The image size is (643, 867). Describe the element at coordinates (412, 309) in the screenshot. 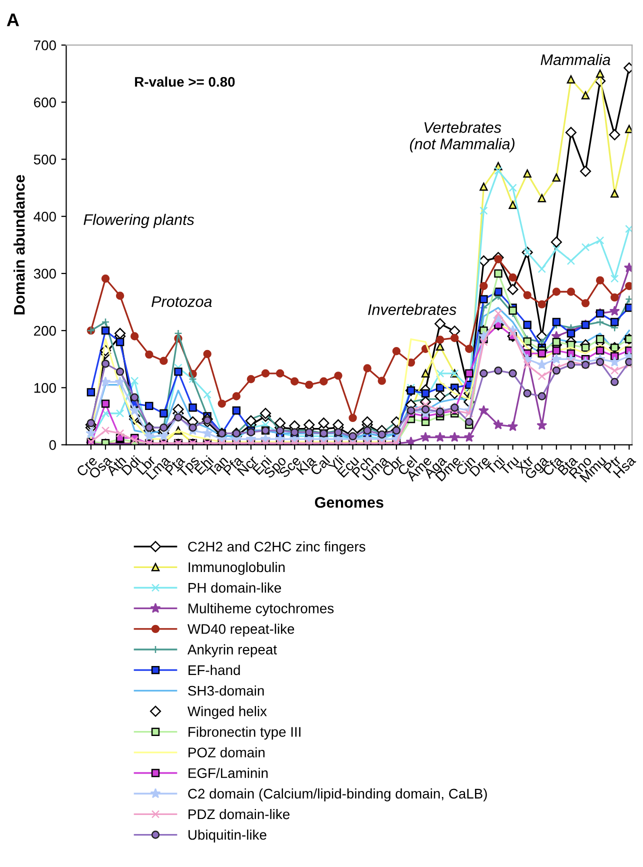

I see `annotation: Invertebrates` at that location.